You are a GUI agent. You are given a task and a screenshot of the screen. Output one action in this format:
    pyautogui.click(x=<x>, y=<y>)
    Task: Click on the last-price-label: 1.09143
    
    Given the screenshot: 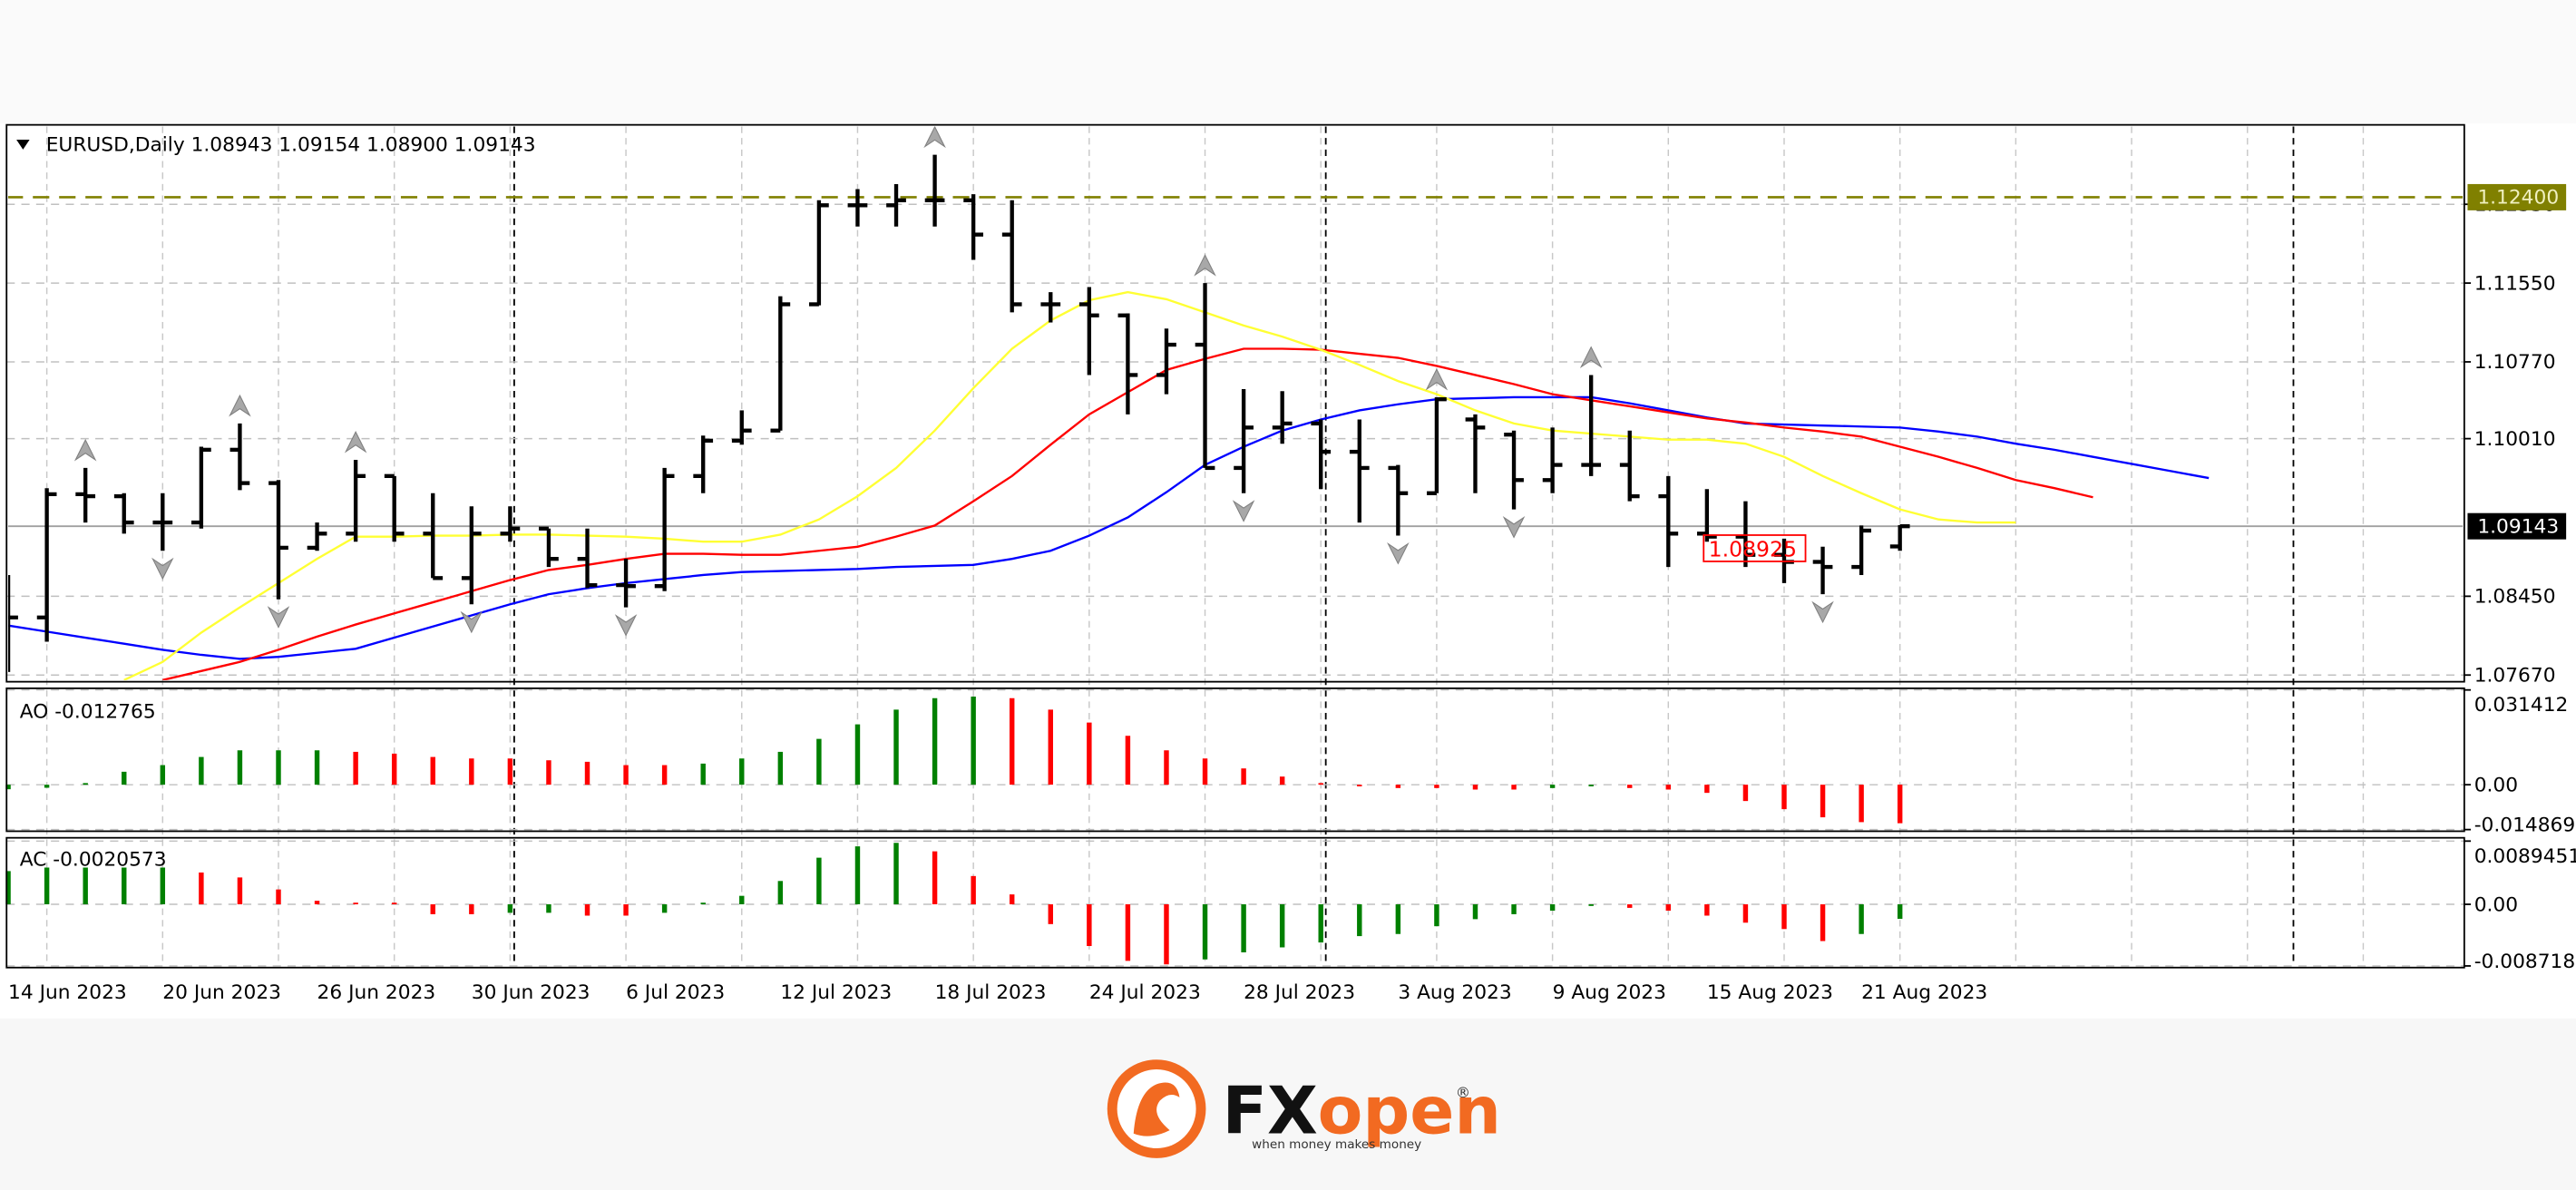 What is the action you would take?
    pyautogui.click(x=2518, y=526)
    